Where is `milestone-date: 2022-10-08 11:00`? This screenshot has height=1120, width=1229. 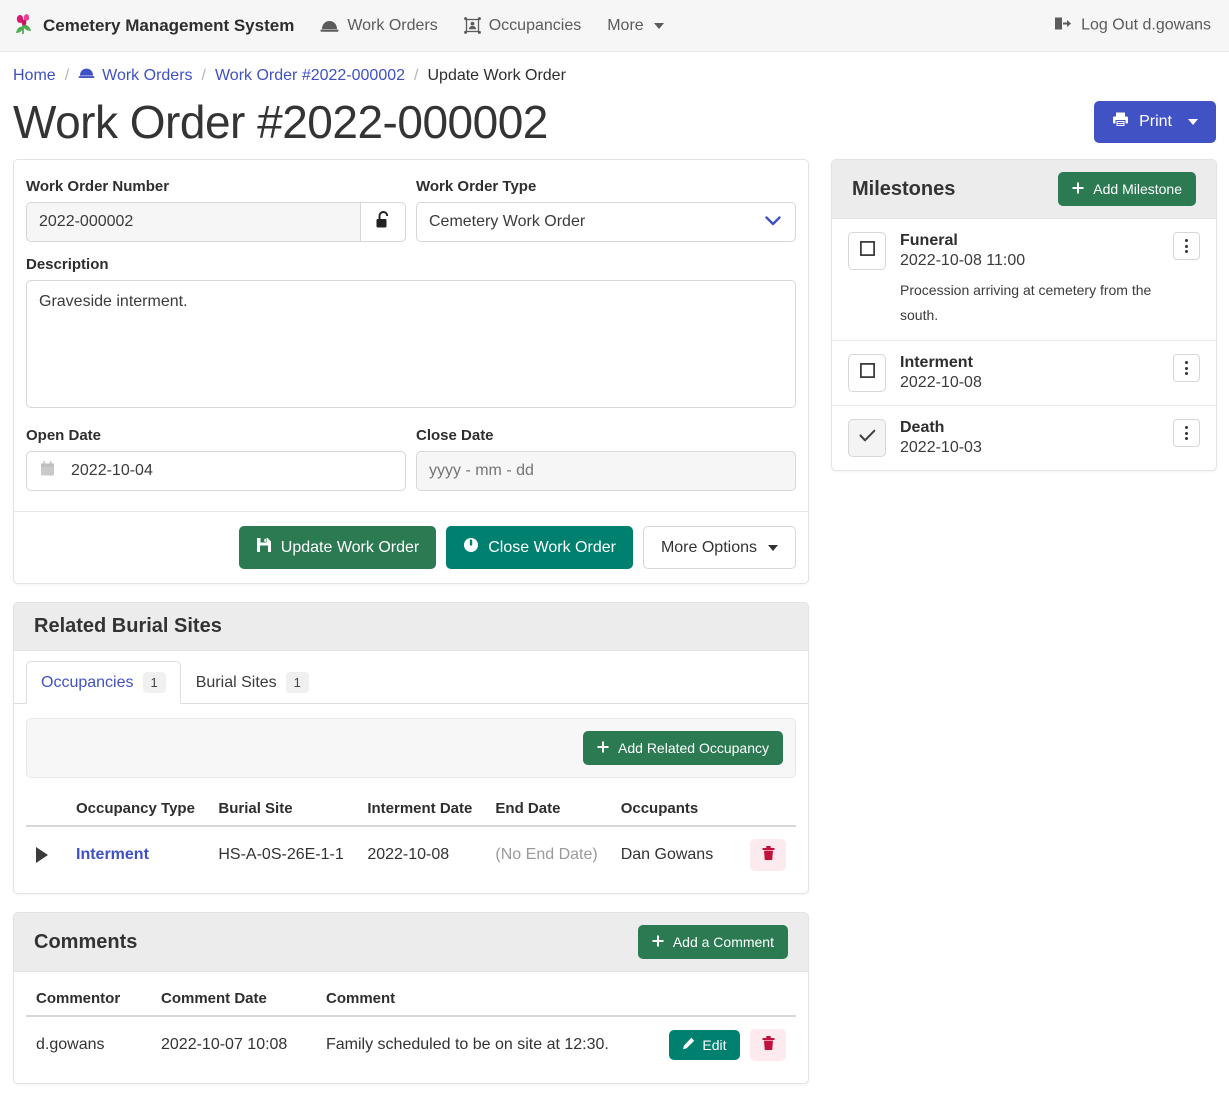 milestone-date: 2022-10-08 11:00 is located at coordinates (963, 260).